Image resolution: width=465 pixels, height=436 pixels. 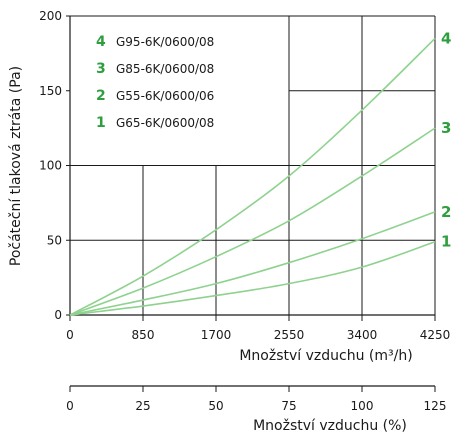 What do you see at coordinates (50, 91) in the screenshot?
I see `y-tick-label: 150` at bounding box center [50, 91].